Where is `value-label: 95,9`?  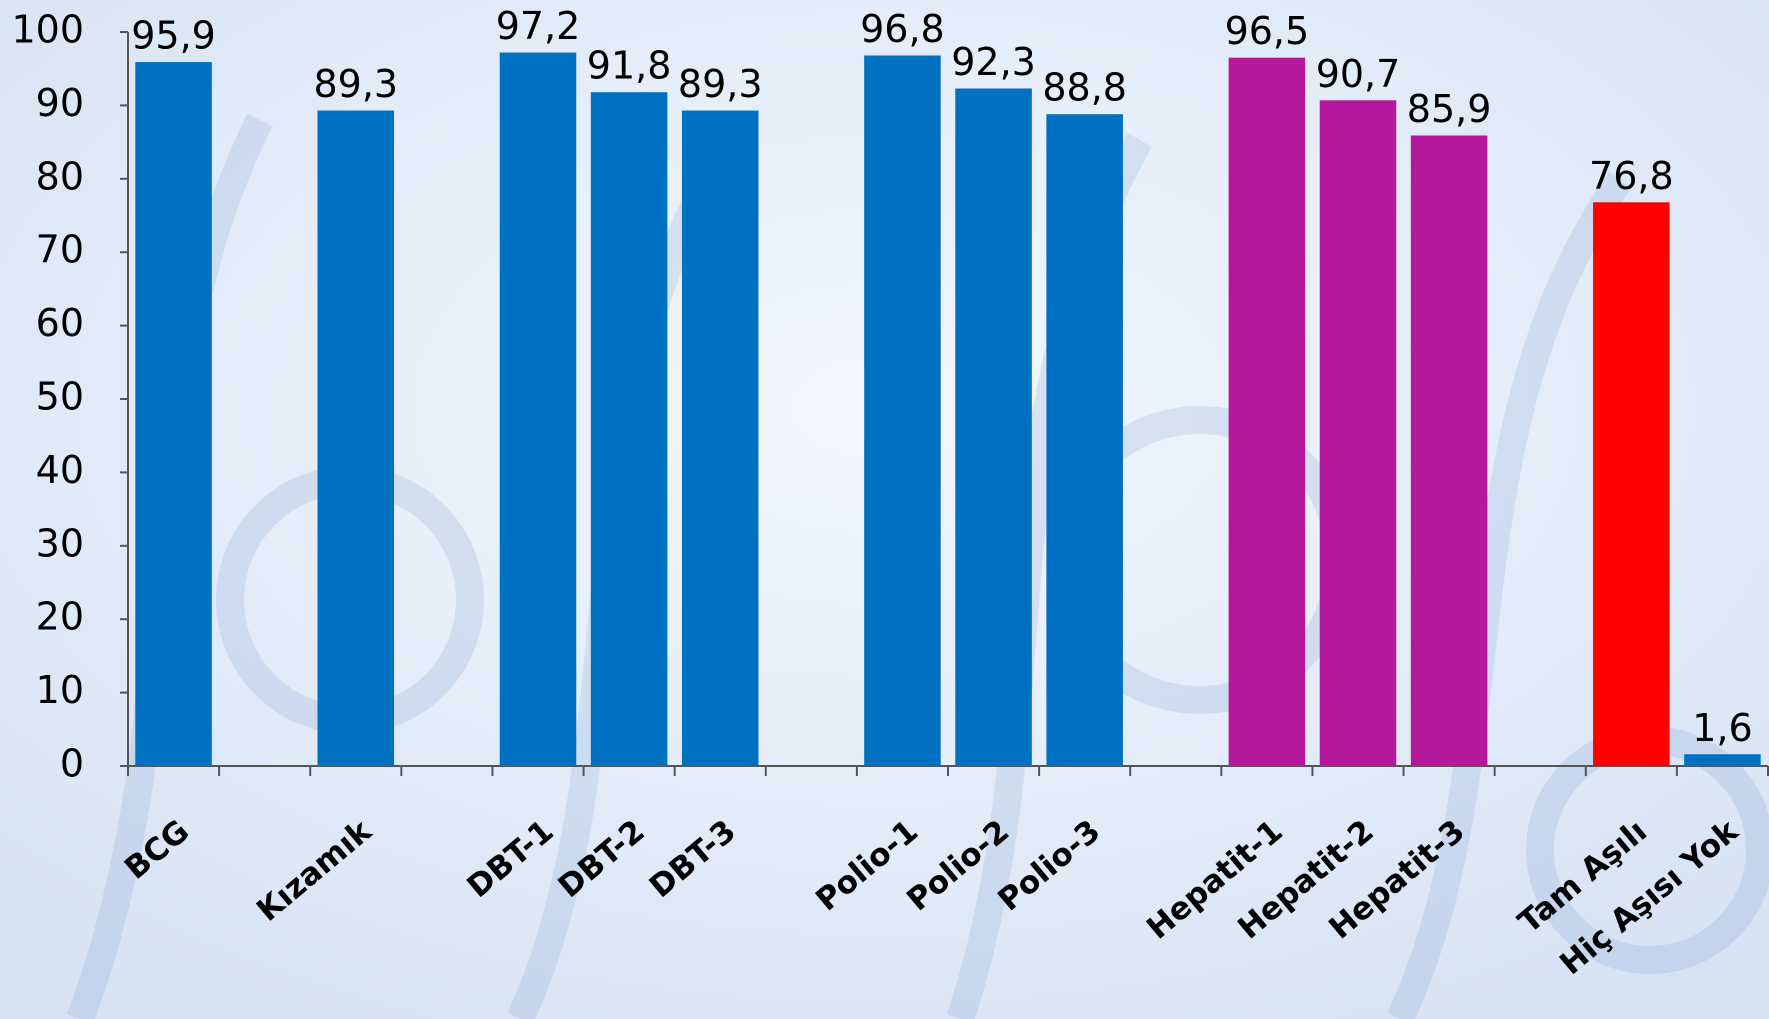
value-label: 95,9 is located at coordinates (173, 36).